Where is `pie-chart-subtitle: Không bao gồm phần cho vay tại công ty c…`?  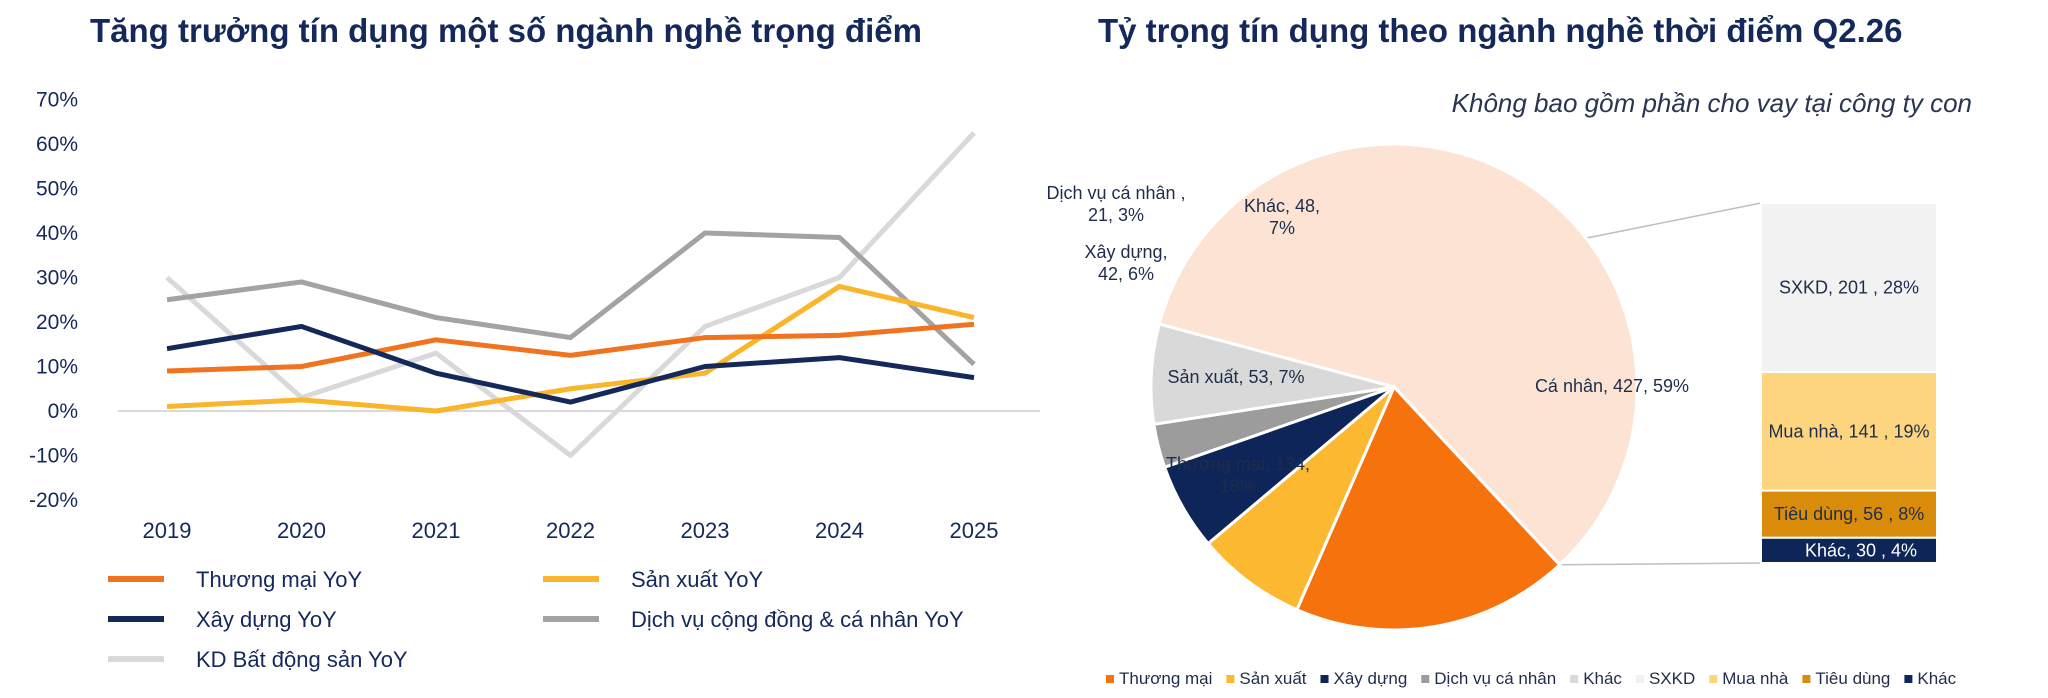
pie-chart-subtitle: Không bao gồm phần cho vay tại công ty c… is located at coordinates (1711, 103).